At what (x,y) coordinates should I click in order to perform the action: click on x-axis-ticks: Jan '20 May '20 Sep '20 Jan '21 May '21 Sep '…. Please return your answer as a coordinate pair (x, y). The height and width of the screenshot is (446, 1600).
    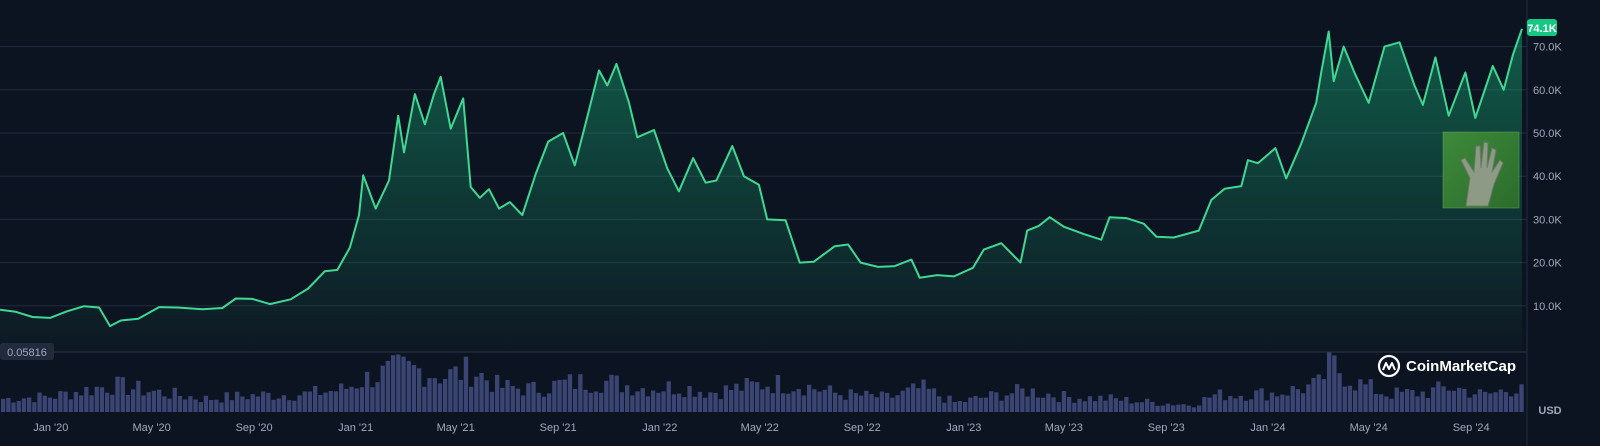
    Looking at the image, I should click on (761, 428).